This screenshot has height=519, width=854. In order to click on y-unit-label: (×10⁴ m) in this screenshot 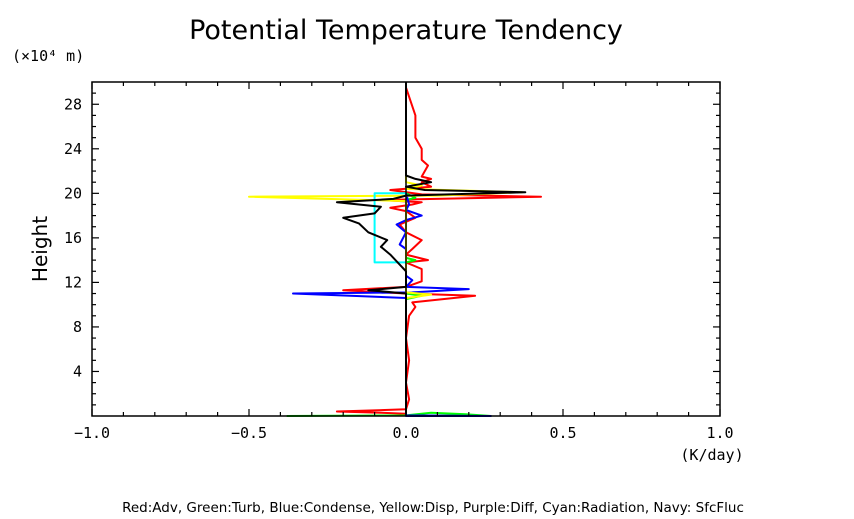, I will do `click(48, 56)`.